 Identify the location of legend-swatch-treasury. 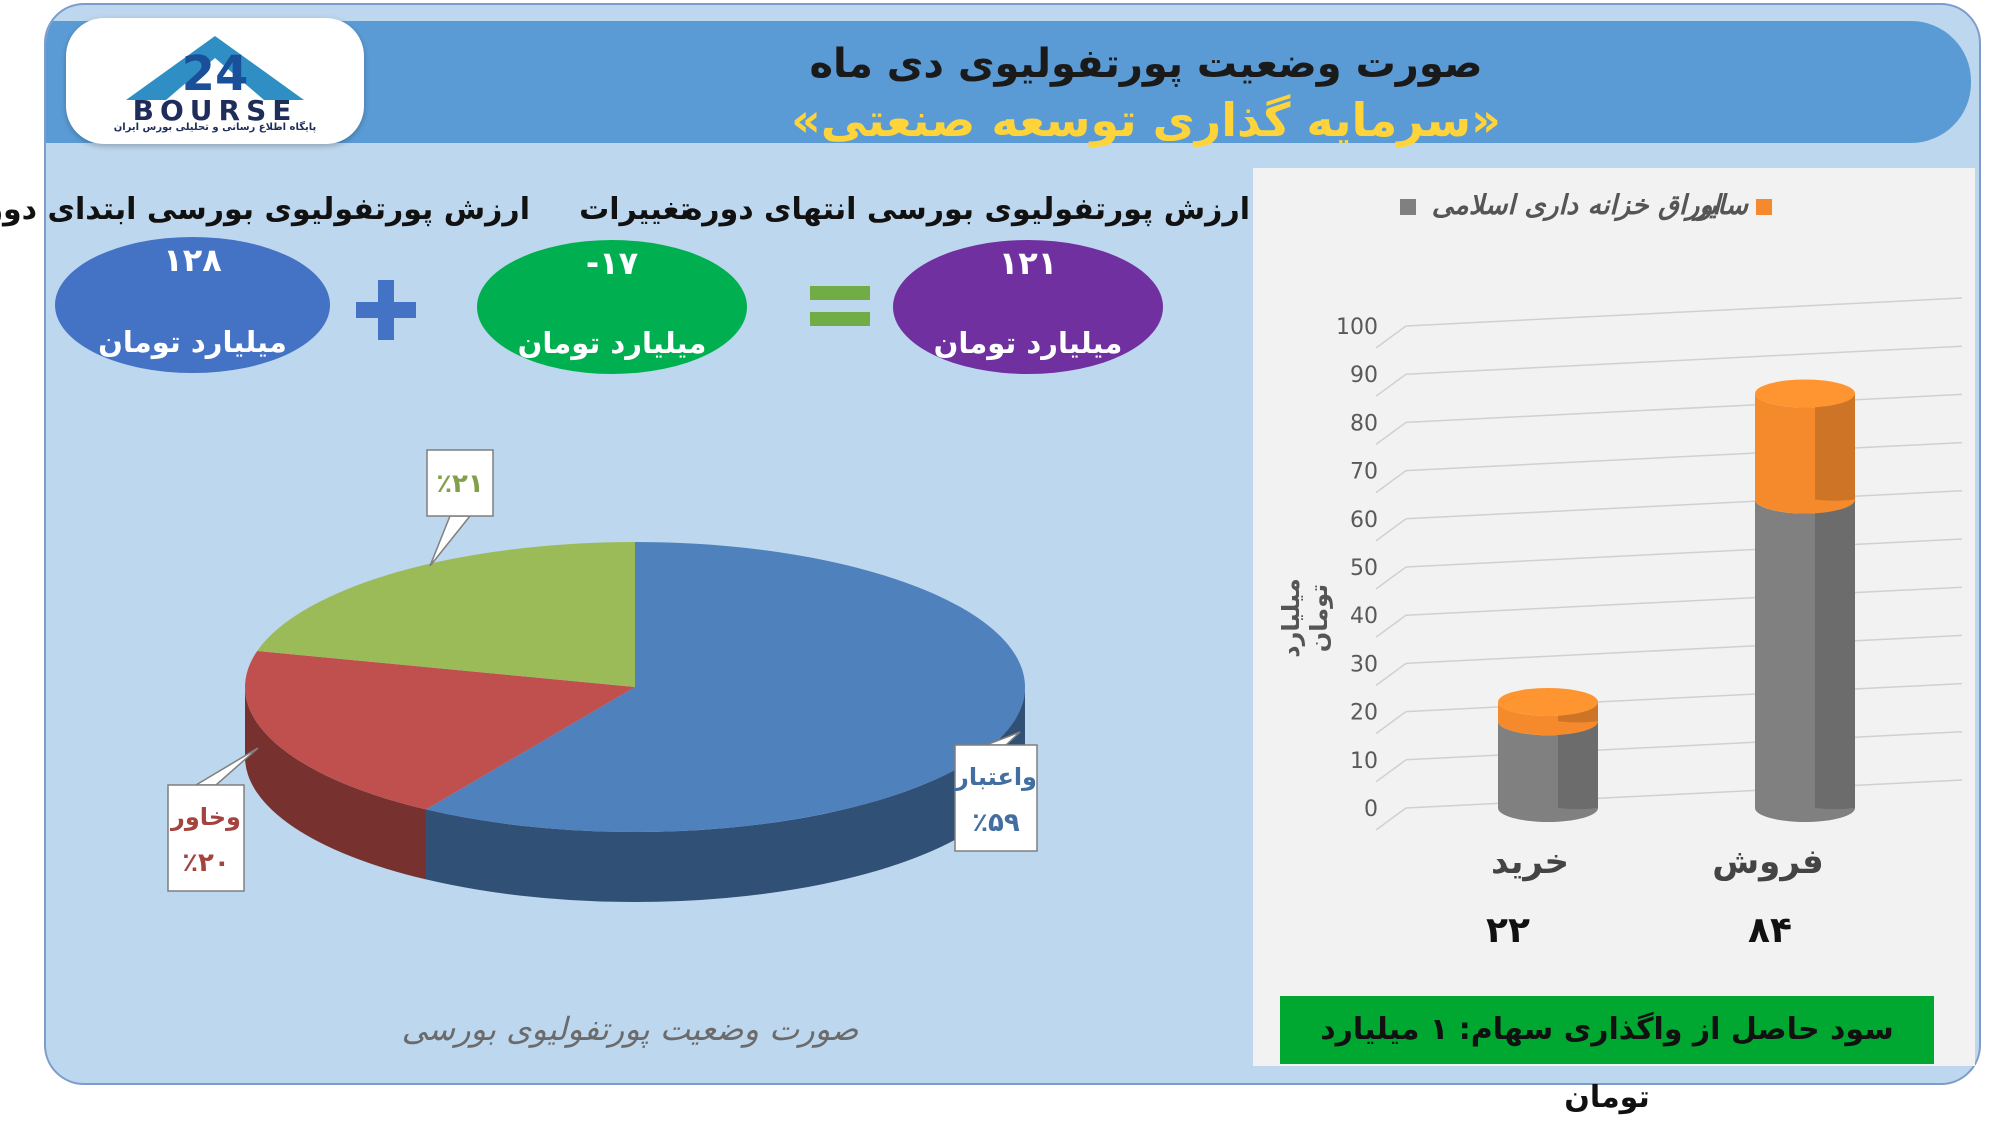
(1408, 207).